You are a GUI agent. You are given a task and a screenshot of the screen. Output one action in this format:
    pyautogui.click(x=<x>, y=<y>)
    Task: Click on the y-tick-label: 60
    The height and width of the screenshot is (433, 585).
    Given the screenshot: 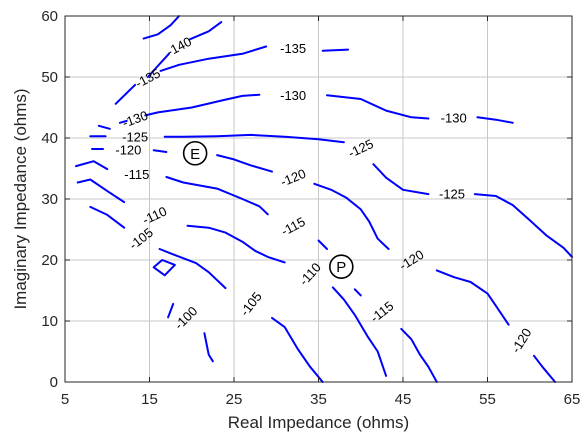 What is the action you would take?
    pyautogui.click(x=49, y=16)
    